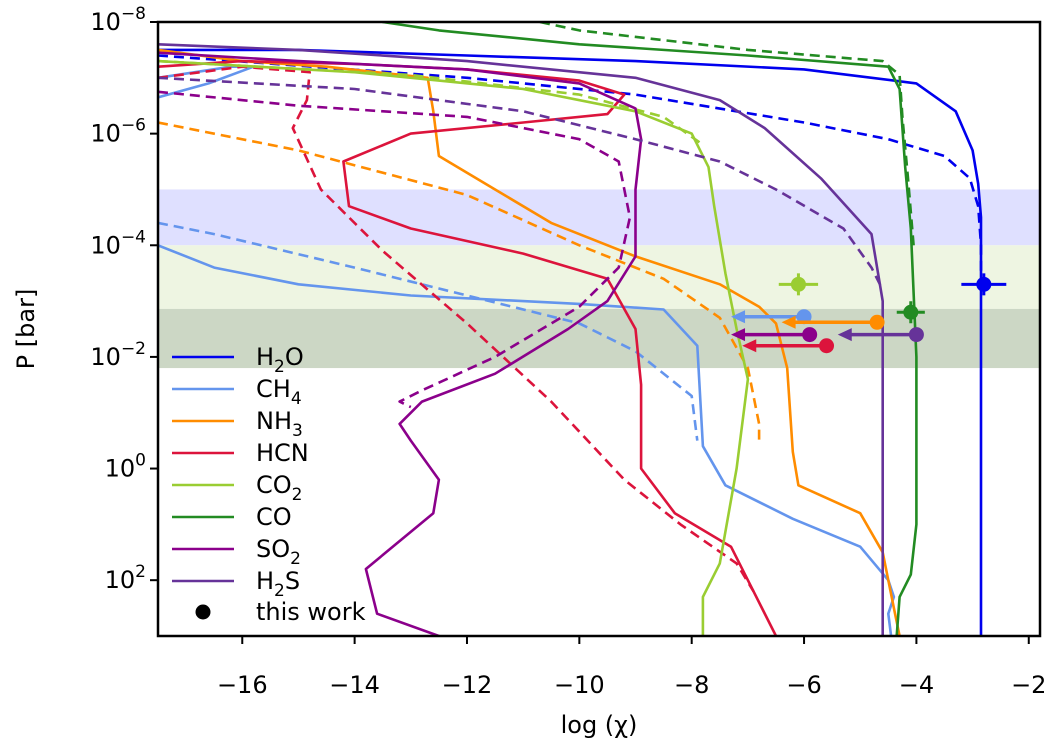  What do you see at coordinates (133, 126) in the screenshot?
I see `y-tick-exponent: −6` at bounding box center [133, 126].